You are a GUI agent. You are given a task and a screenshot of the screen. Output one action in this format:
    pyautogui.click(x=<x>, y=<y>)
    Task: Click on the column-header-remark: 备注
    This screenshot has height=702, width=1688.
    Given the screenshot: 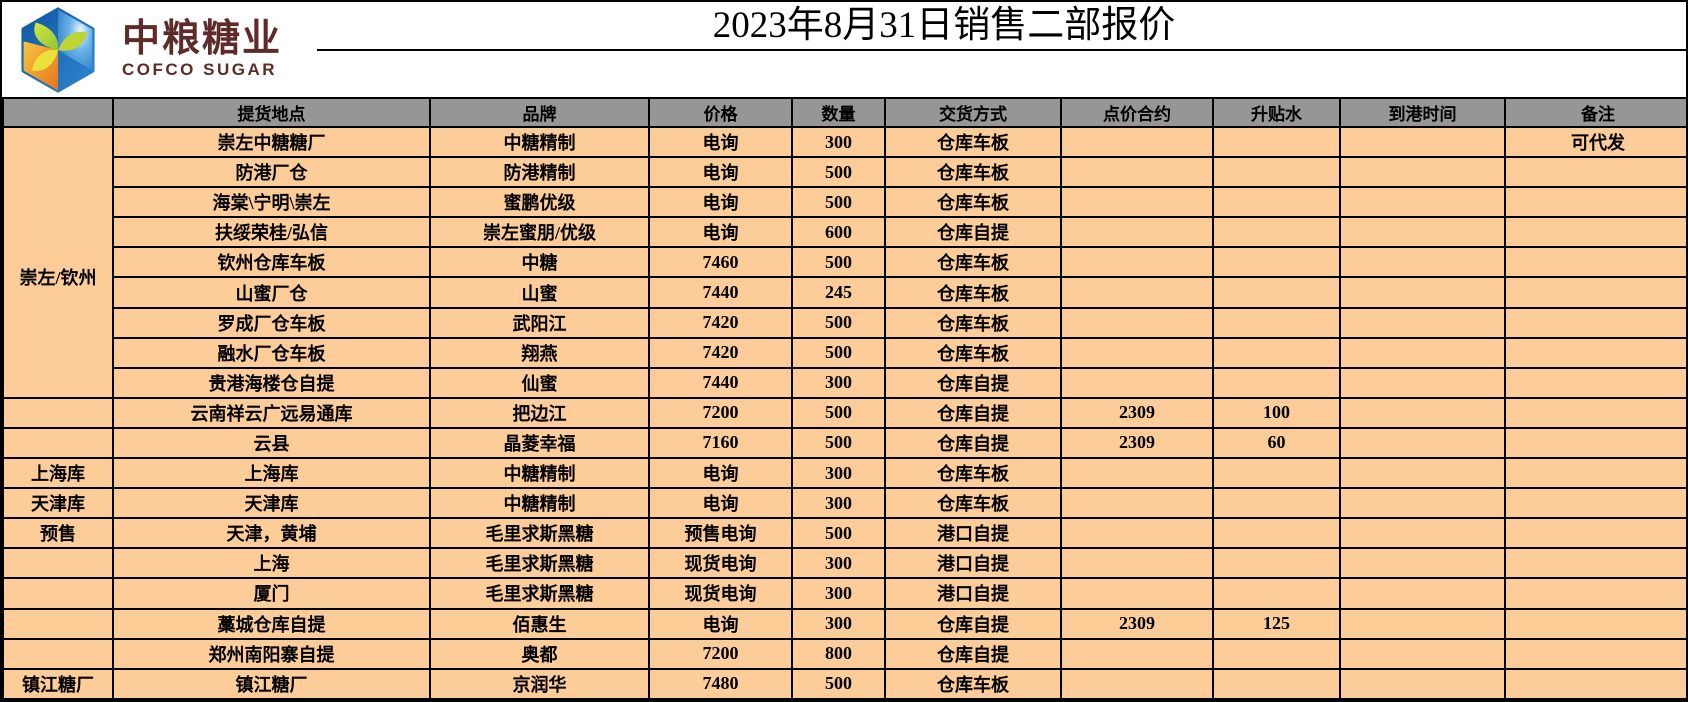 What is the action you would take?
    pyautogui.click(x=1595, y=112)
    